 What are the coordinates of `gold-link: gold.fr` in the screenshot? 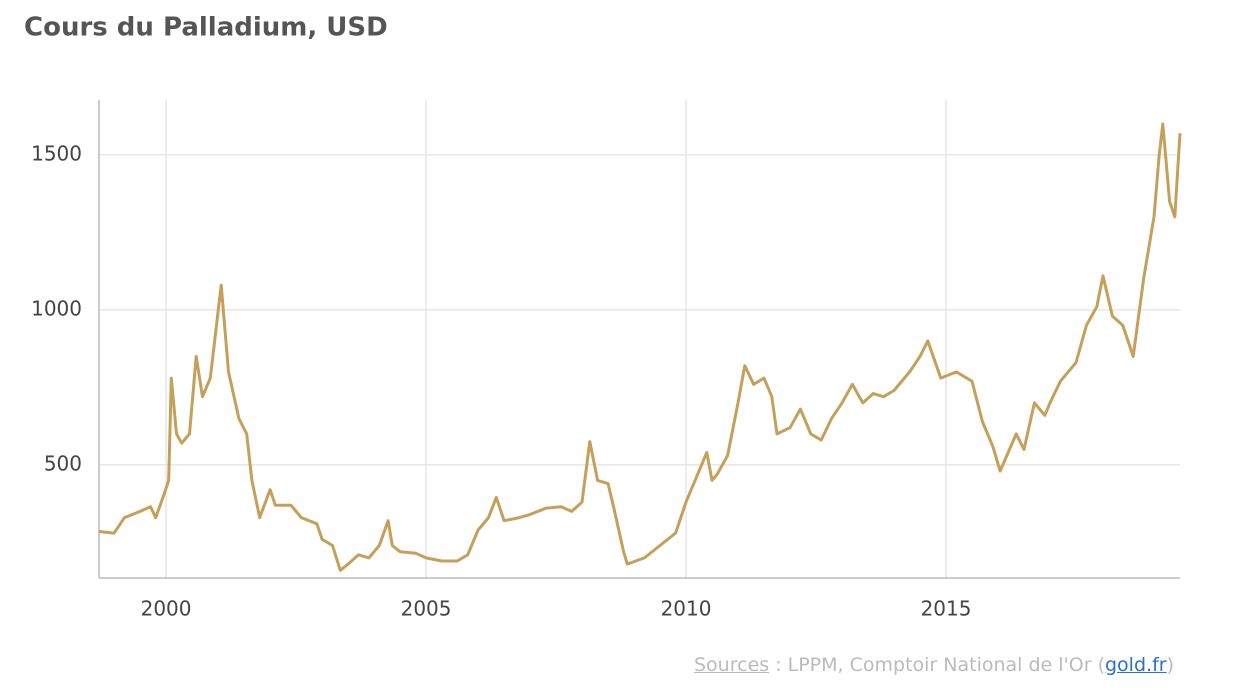 It's located at (1136, 665).